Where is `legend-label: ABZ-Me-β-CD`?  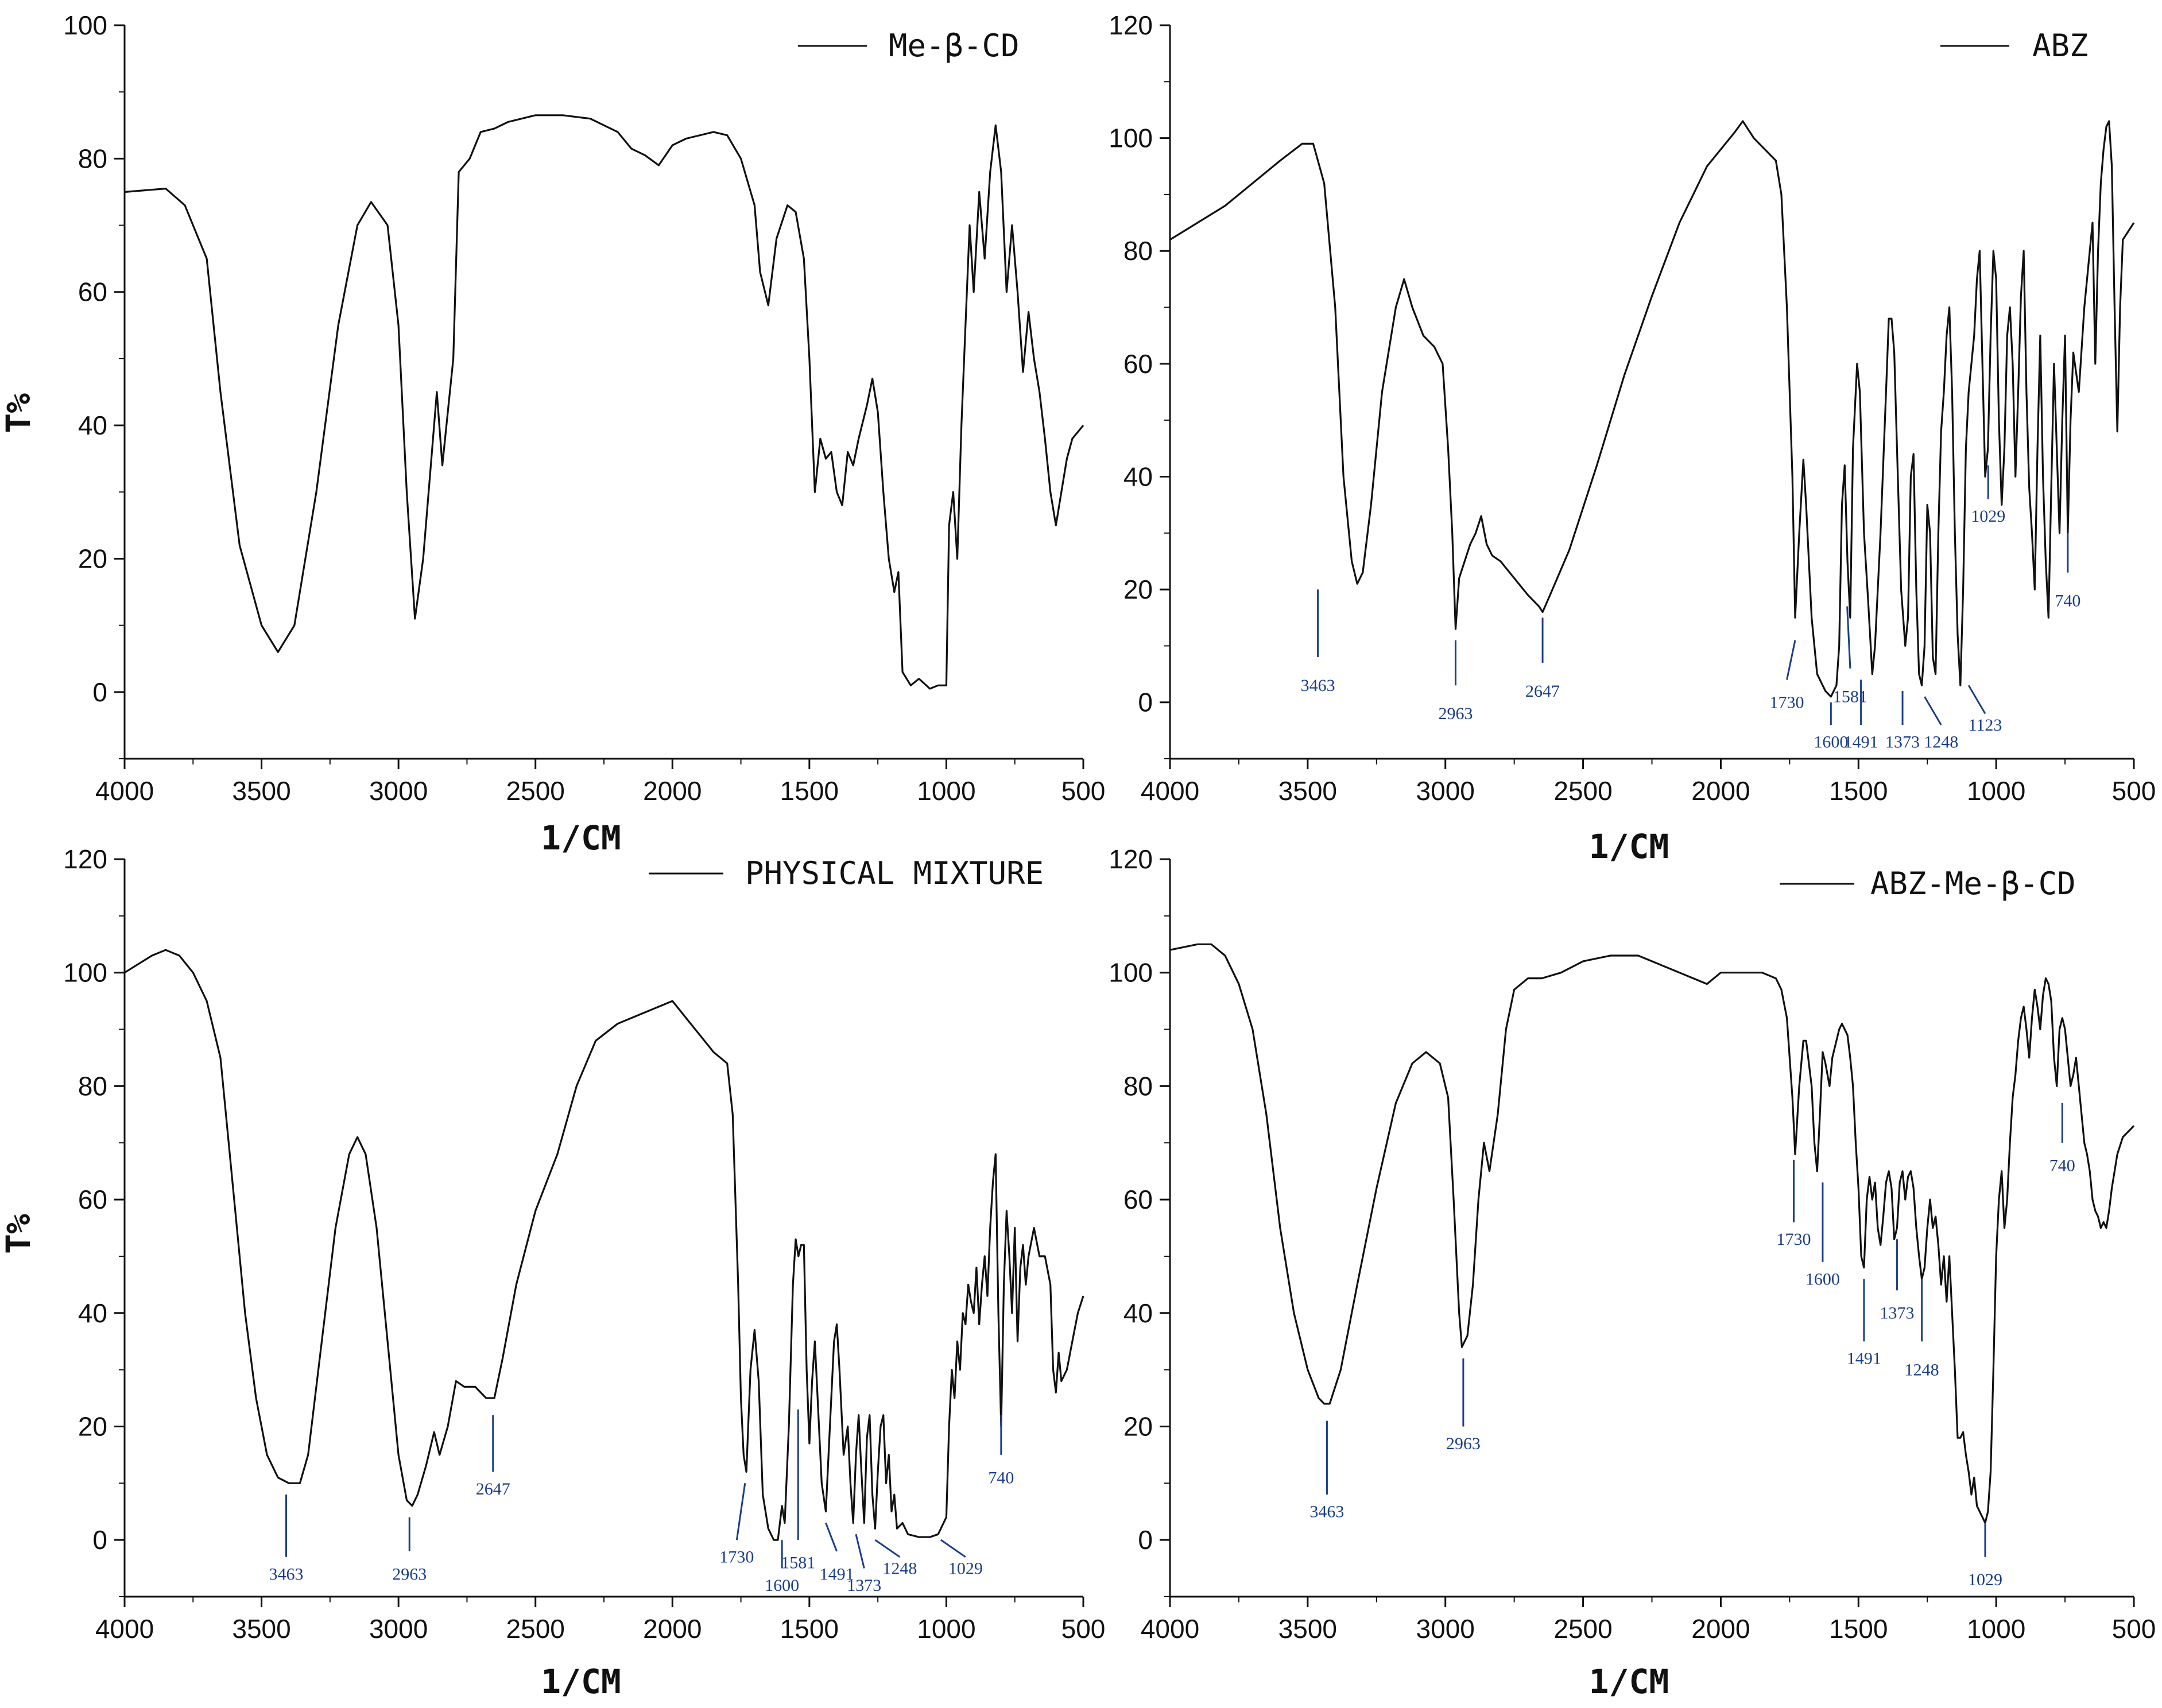
legend-label: ABZ-Me-β-CD is located at coordinates (1973, 883).